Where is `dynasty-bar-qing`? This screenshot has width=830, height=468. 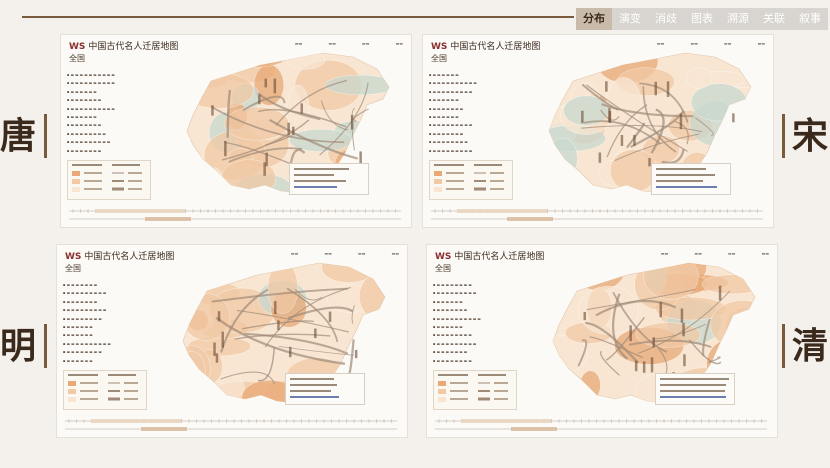 dynasty-bar-qing is located at coordinates (783, 346).